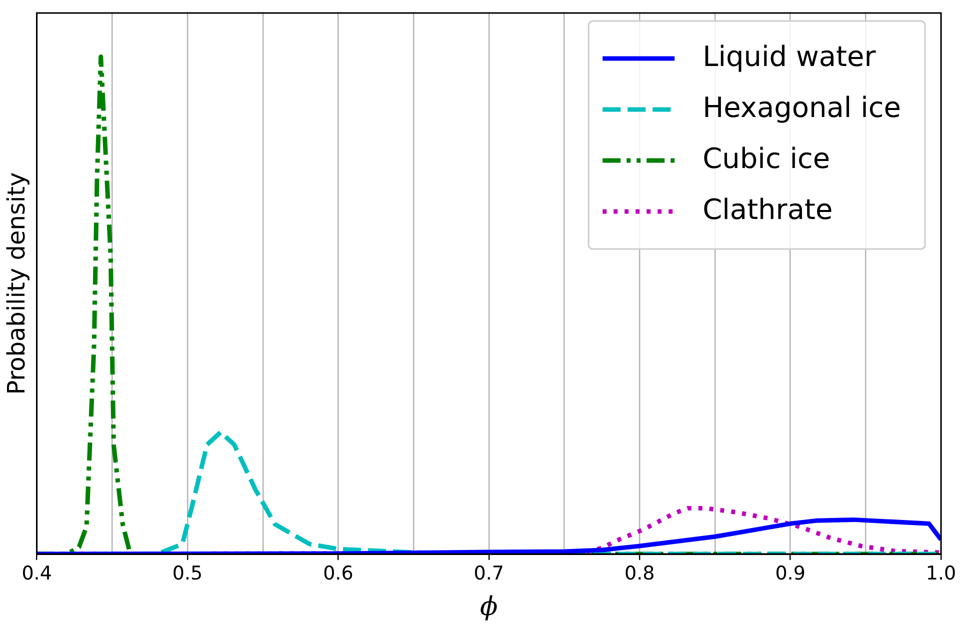  I want to click on y-axis-title: Probability density, so click(16, 283).